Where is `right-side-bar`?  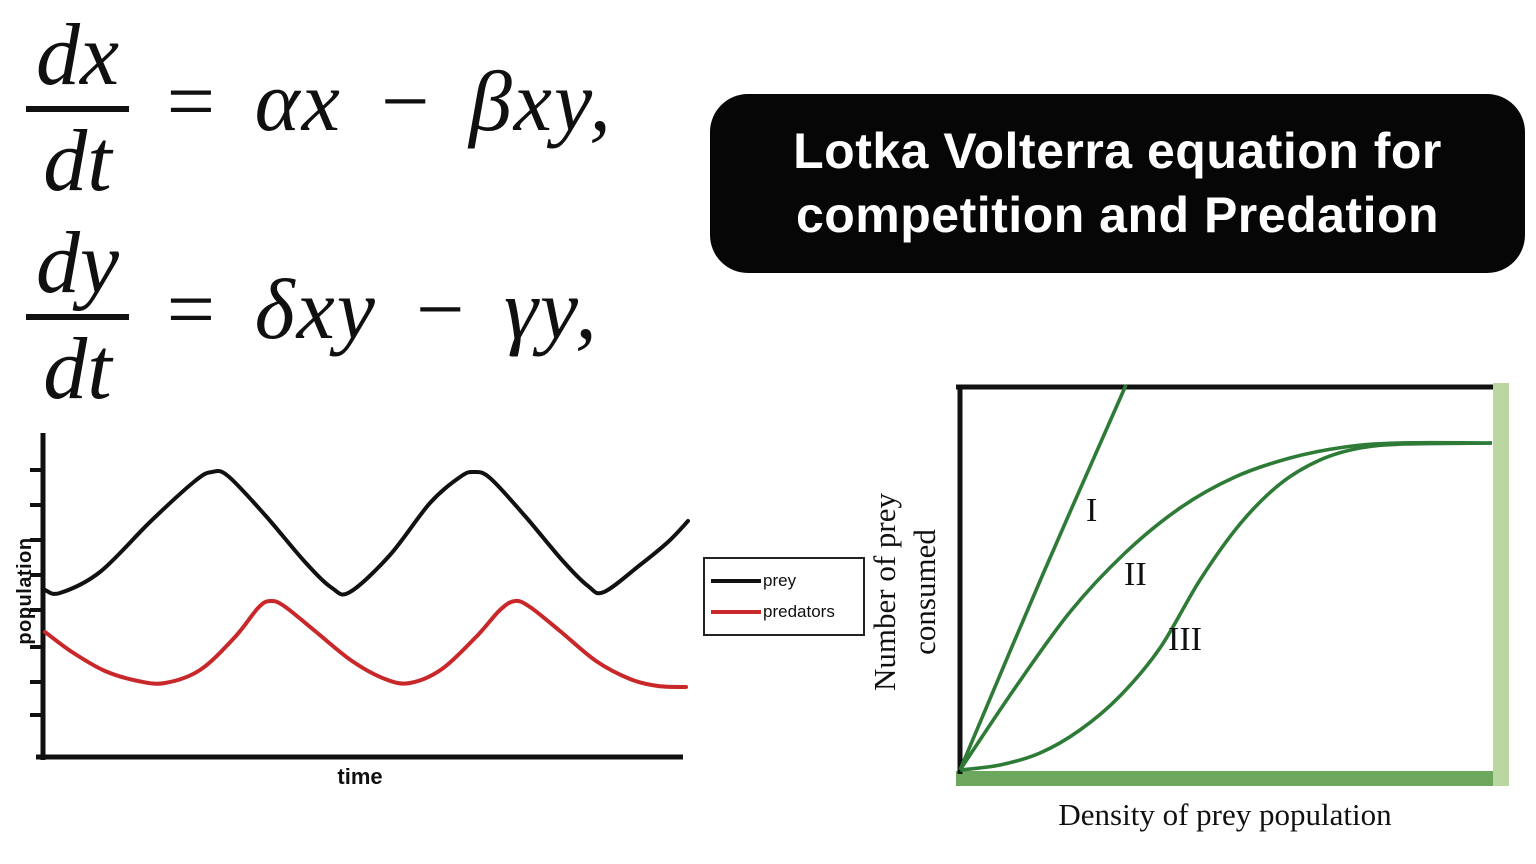 right-side-bar is located at coordinates (1501, 584).